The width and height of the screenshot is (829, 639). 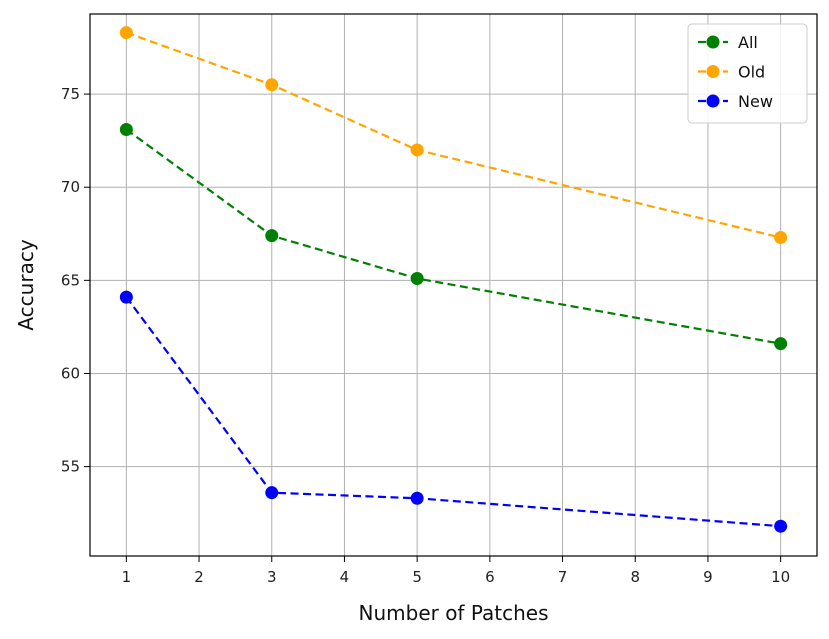 I want to click on x-tick-label: 9, so click(x=708, y=577).